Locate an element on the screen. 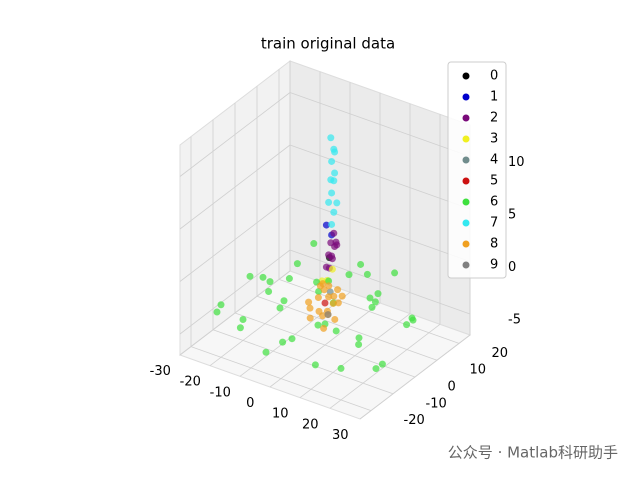 The height and width of the screenshot is (480, 640). y-tick-label: -10 is located at coordinates (436, 403).